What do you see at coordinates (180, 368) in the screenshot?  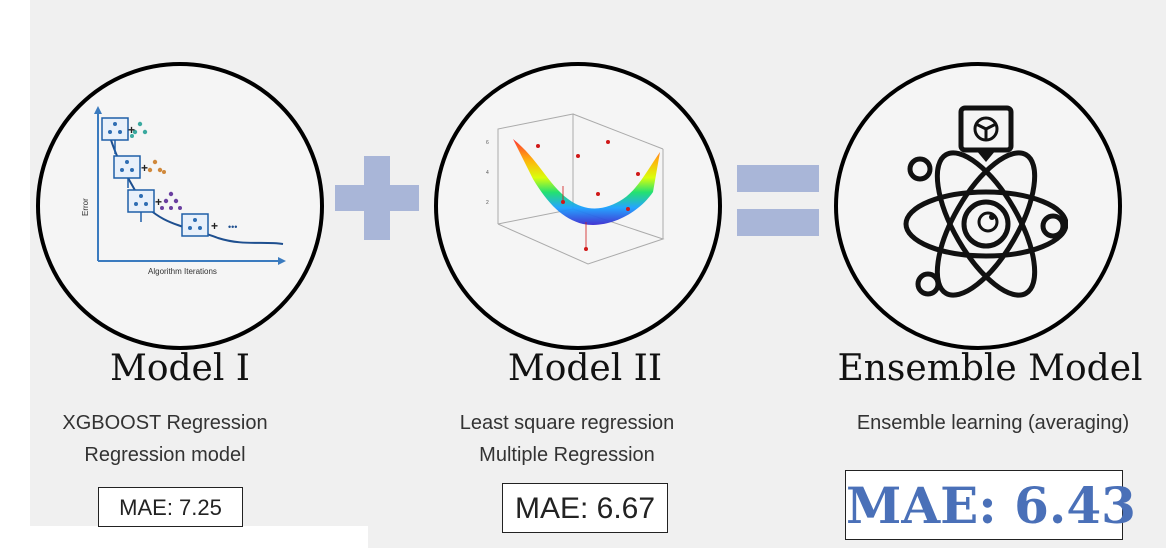 I see `model-1-title: Model I` at bounding box center [180, 368].